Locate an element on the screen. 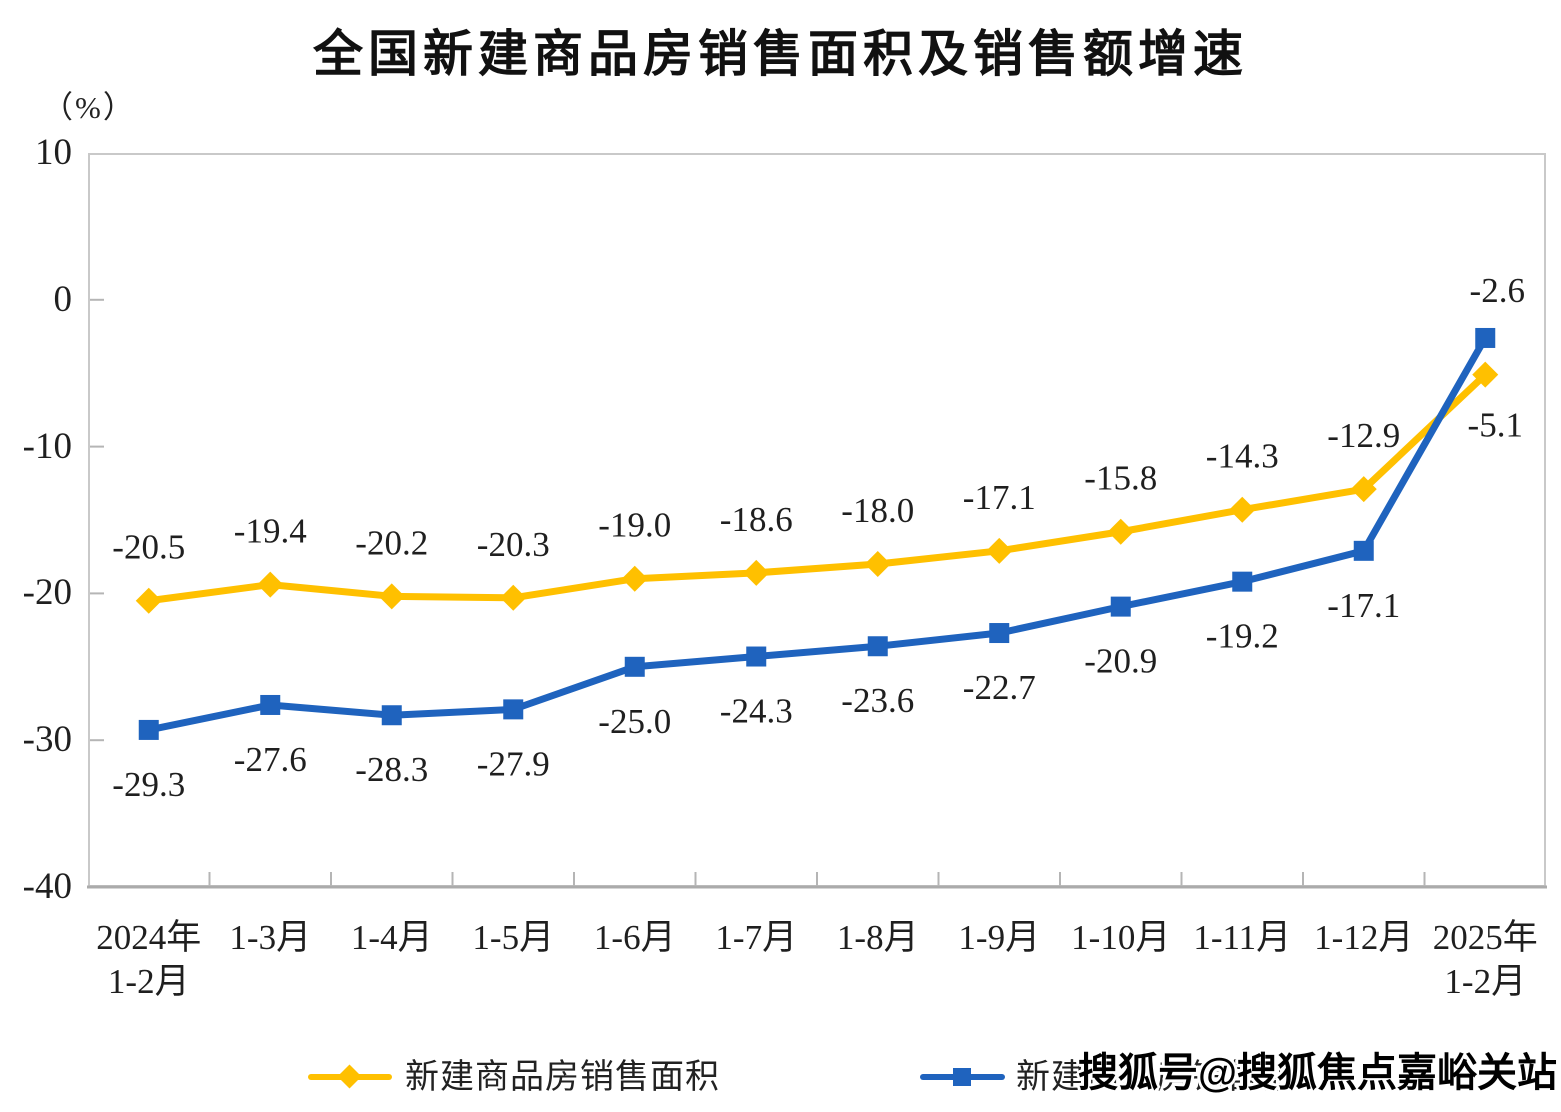 The width and height of the screenshot is (1561, 1112). x-tick-label: 1-5月 is located at coordinates (513, 937).